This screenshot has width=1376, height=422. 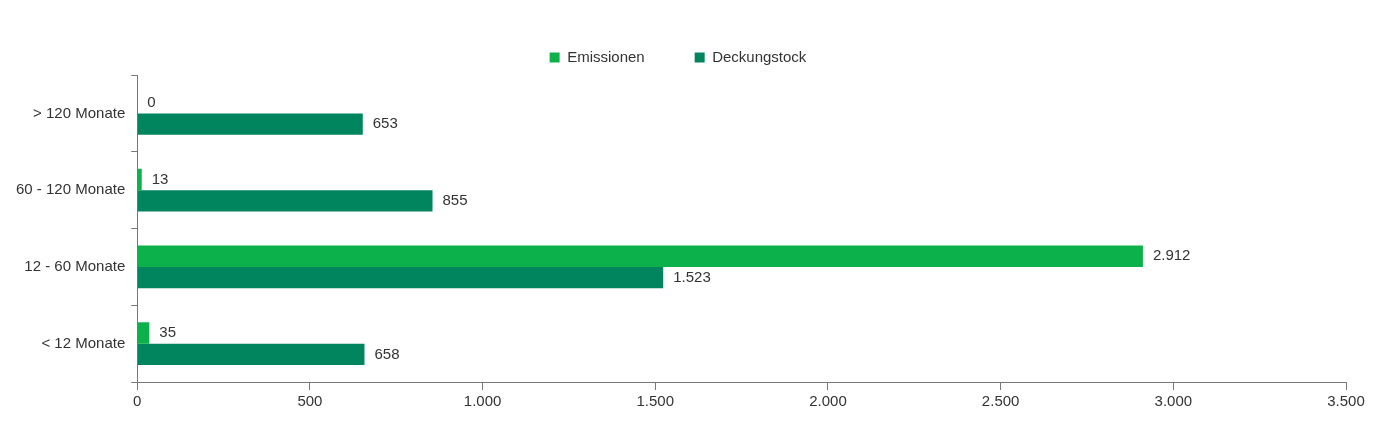 What do you see at coordinates (160, 178) in the screenshot?
I see `data-label: 13` at bounding box center [160, 178].